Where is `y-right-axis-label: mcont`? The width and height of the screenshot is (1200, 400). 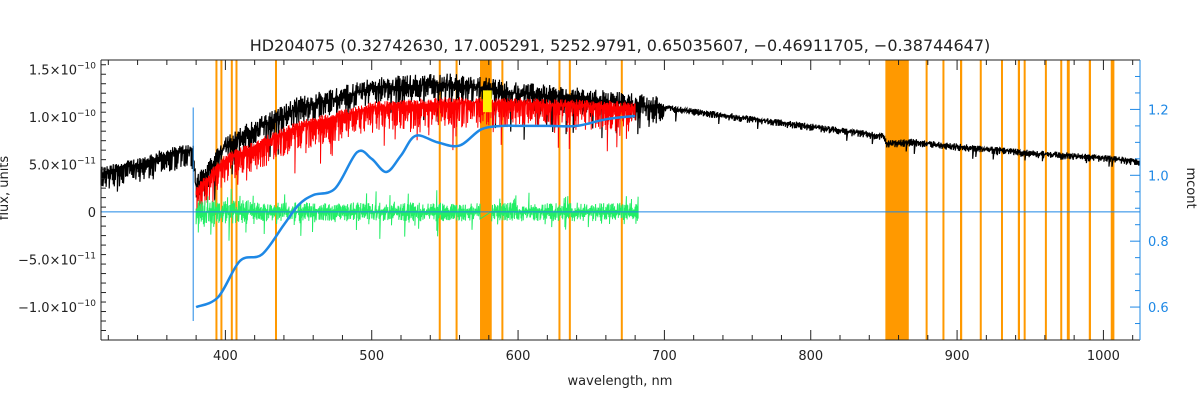
y-right-axis-label: mcont is located at coordinates (1190, 187).